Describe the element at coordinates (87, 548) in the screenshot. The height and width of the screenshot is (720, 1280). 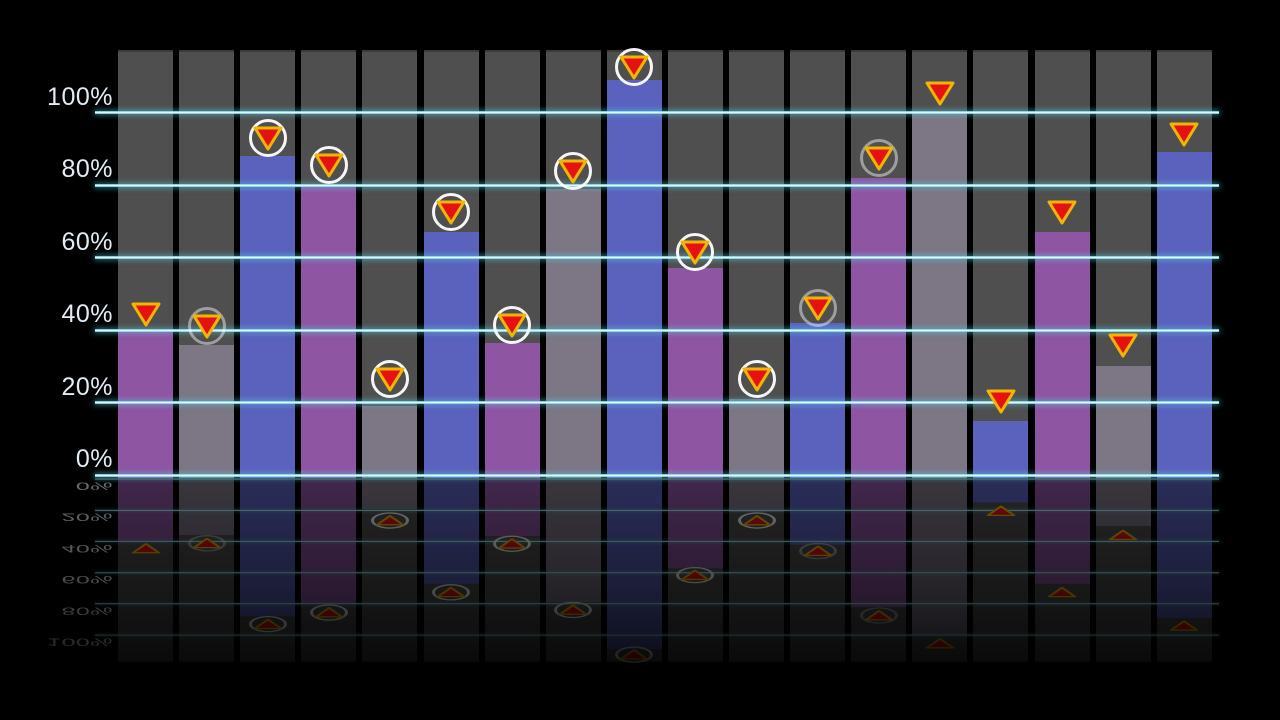
I see `reflection-y-tick-label-40: 40%` at that location.